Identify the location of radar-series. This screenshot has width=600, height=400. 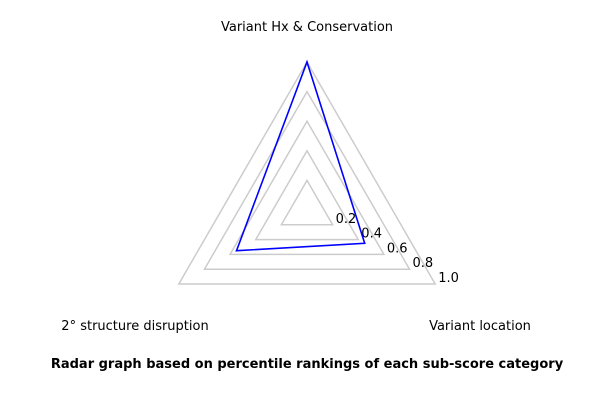
(300, 155).